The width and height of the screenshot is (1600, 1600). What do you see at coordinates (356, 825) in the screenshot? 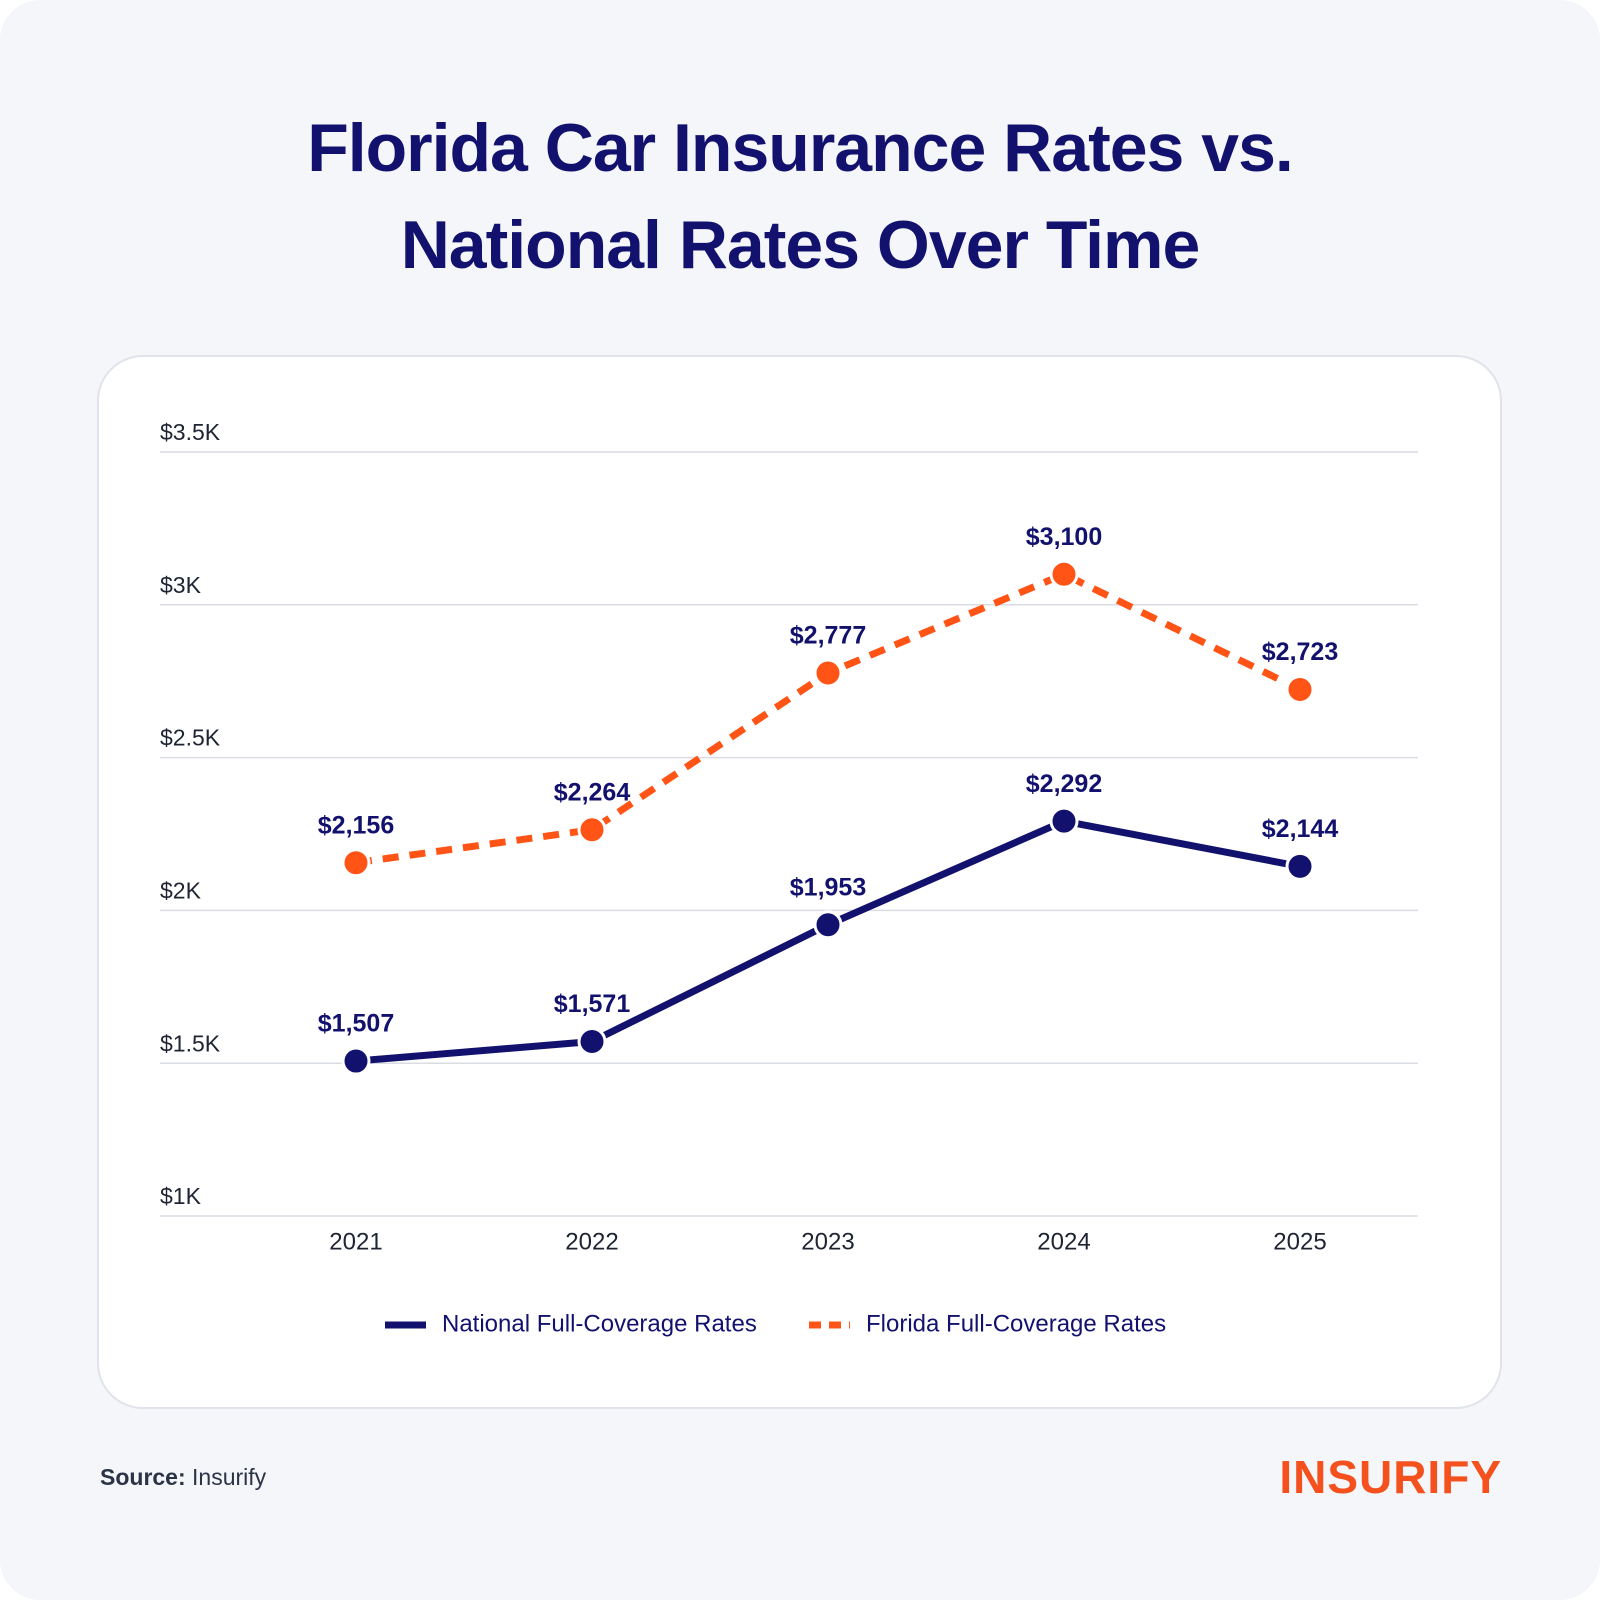
I see `data-label: $2,156` at bounding box center [356, 825].